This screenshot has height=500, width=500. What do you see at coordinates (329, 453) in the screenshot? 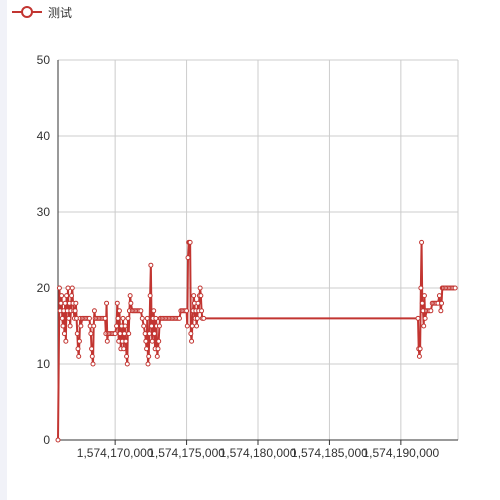
I see `x-tick-label: 1,574,185,000` at bounding box center [329, 453].